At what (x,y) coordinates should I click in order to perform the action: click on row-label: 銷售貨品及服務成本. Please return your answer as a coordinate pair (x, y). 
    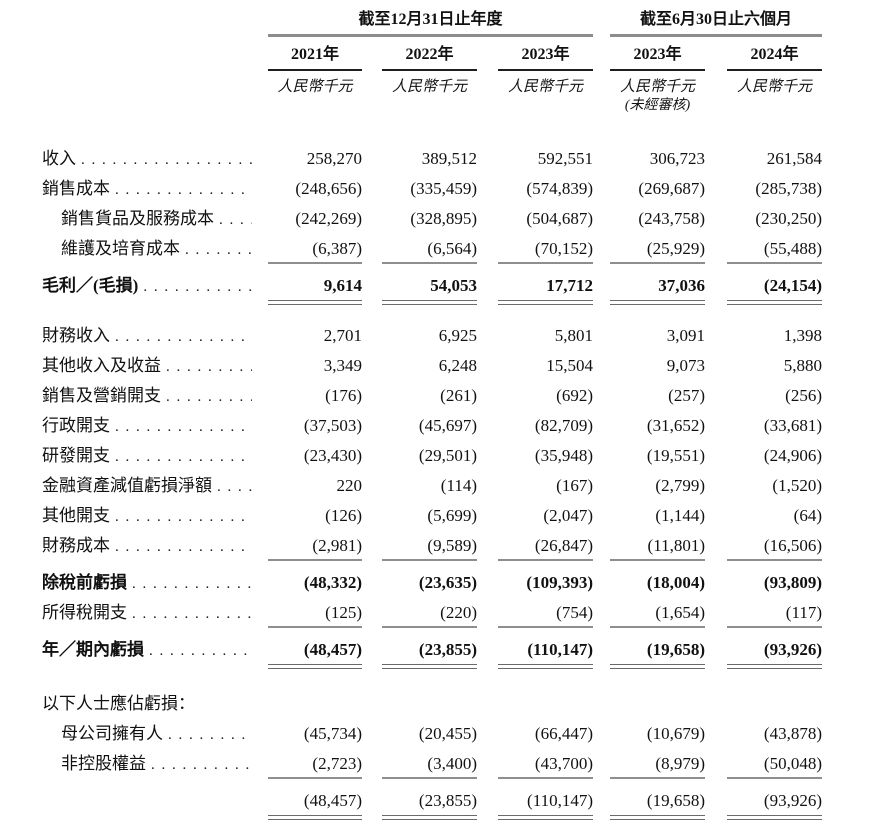
    Looking at the image, I should click on (155, 219).